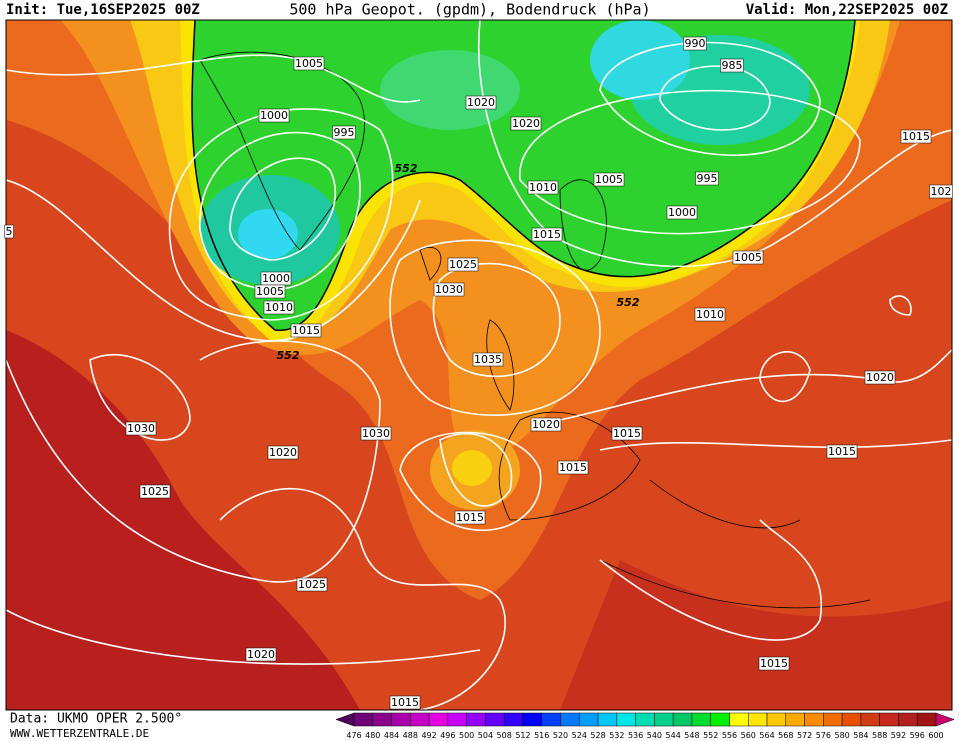 Image resolution: width=959 pixels, height=741 pixels. What do you see at coordinates (917, 735) in the screenshot?
I see `colorbar-tick-label: 596` at bounding box center [917, 735].